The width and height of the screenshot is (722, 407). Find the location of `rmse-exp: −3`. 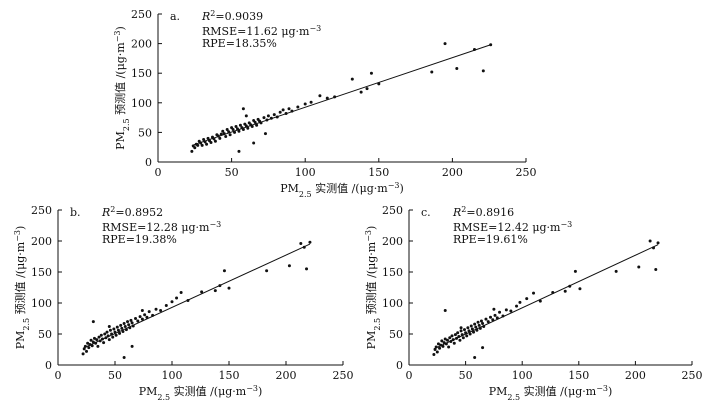

rmse-exp: −3 is located at coordinates (566, 224).